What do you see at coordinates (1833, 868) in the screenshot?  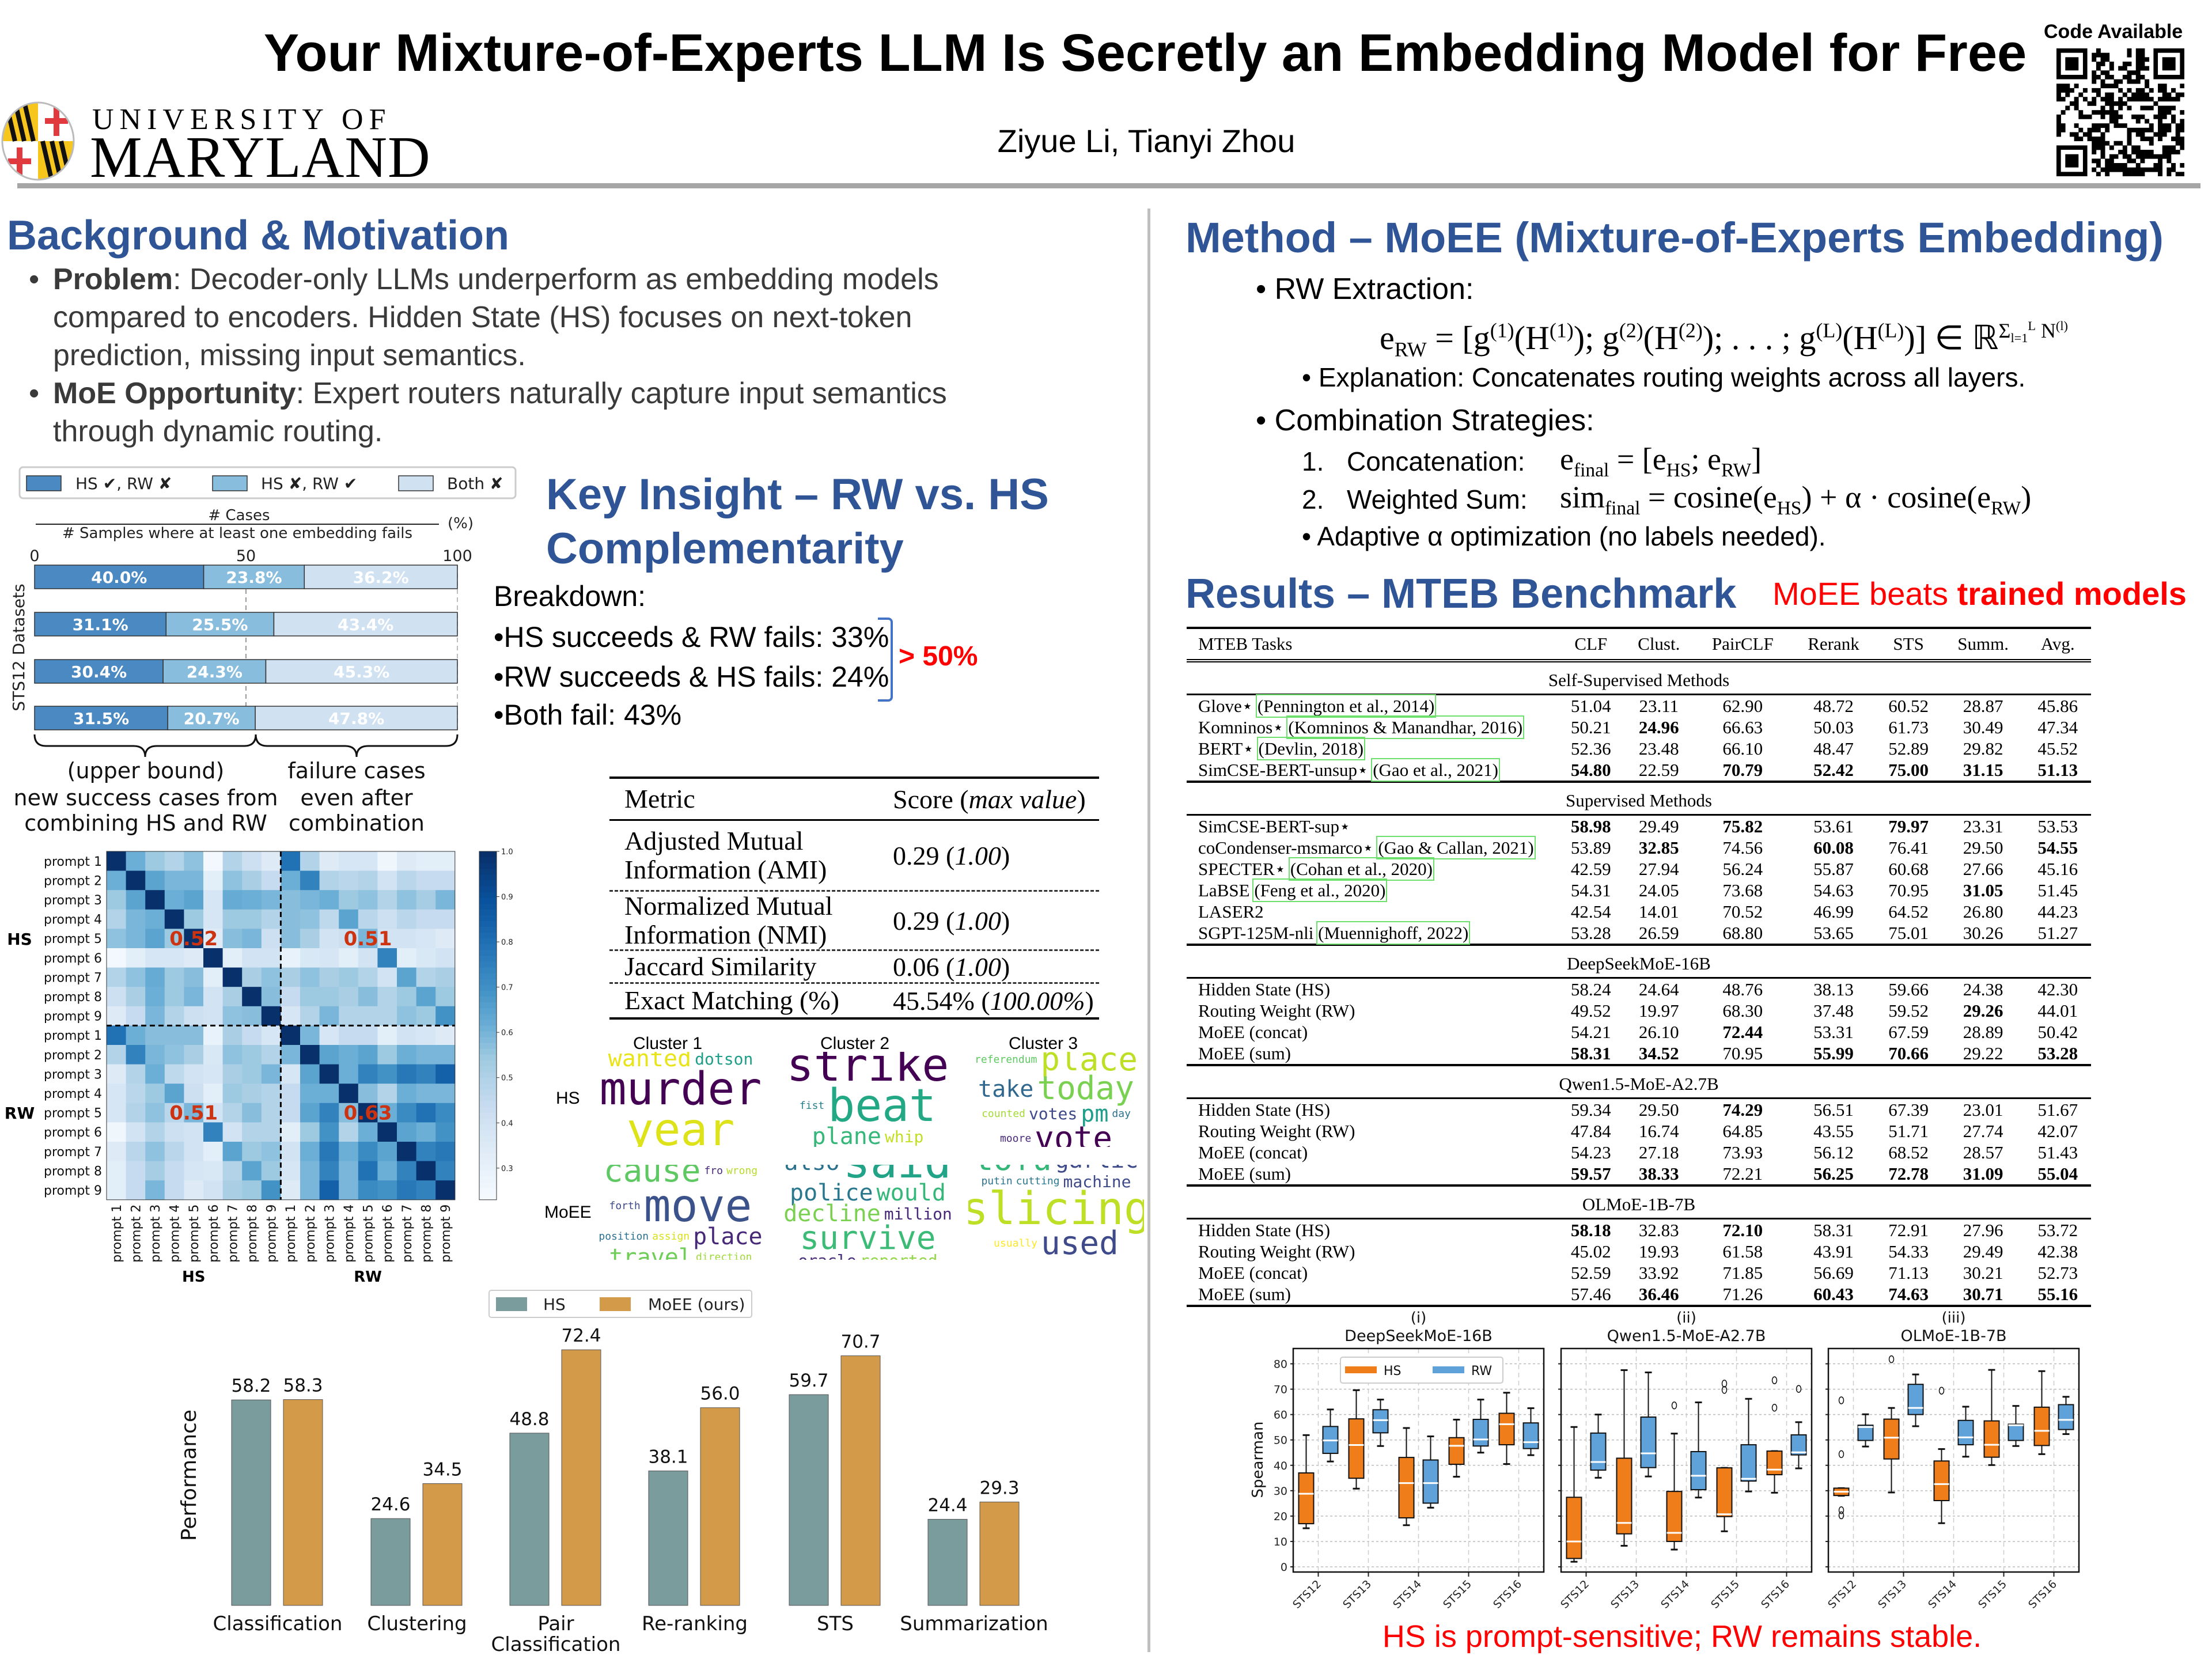 I see `score-cell: 55.87` at bounding box center [1833, 868].